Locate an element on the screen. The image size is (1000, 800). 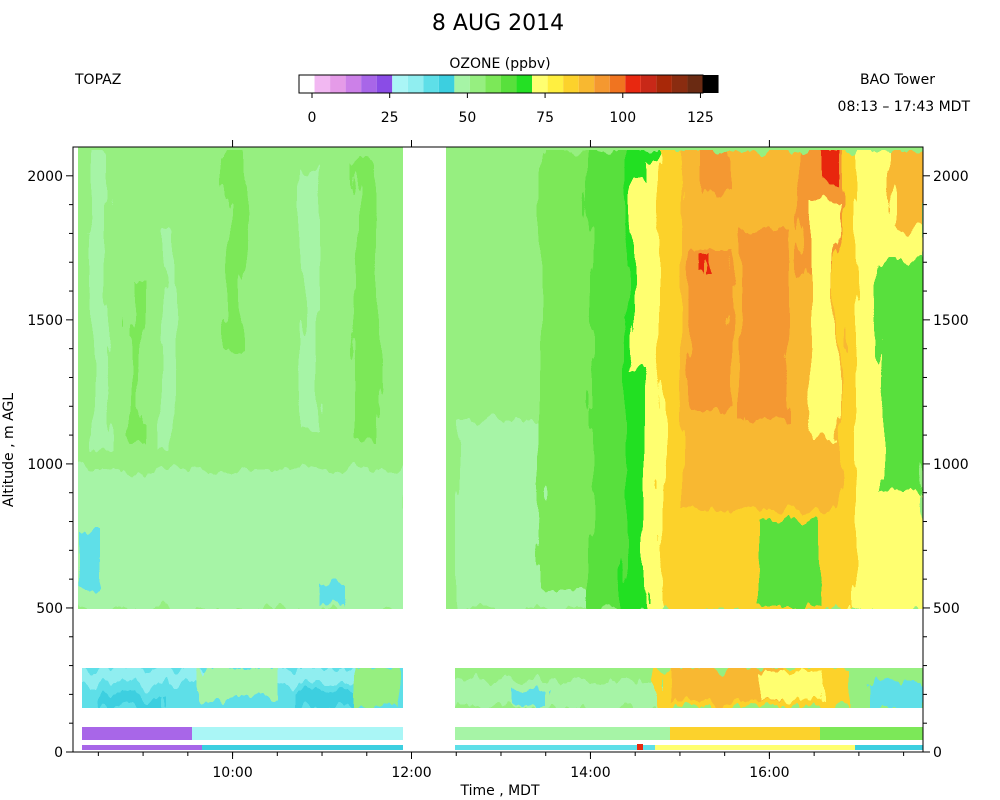
colorbar-tick-label: 100 is located at coordinates (622, 118).